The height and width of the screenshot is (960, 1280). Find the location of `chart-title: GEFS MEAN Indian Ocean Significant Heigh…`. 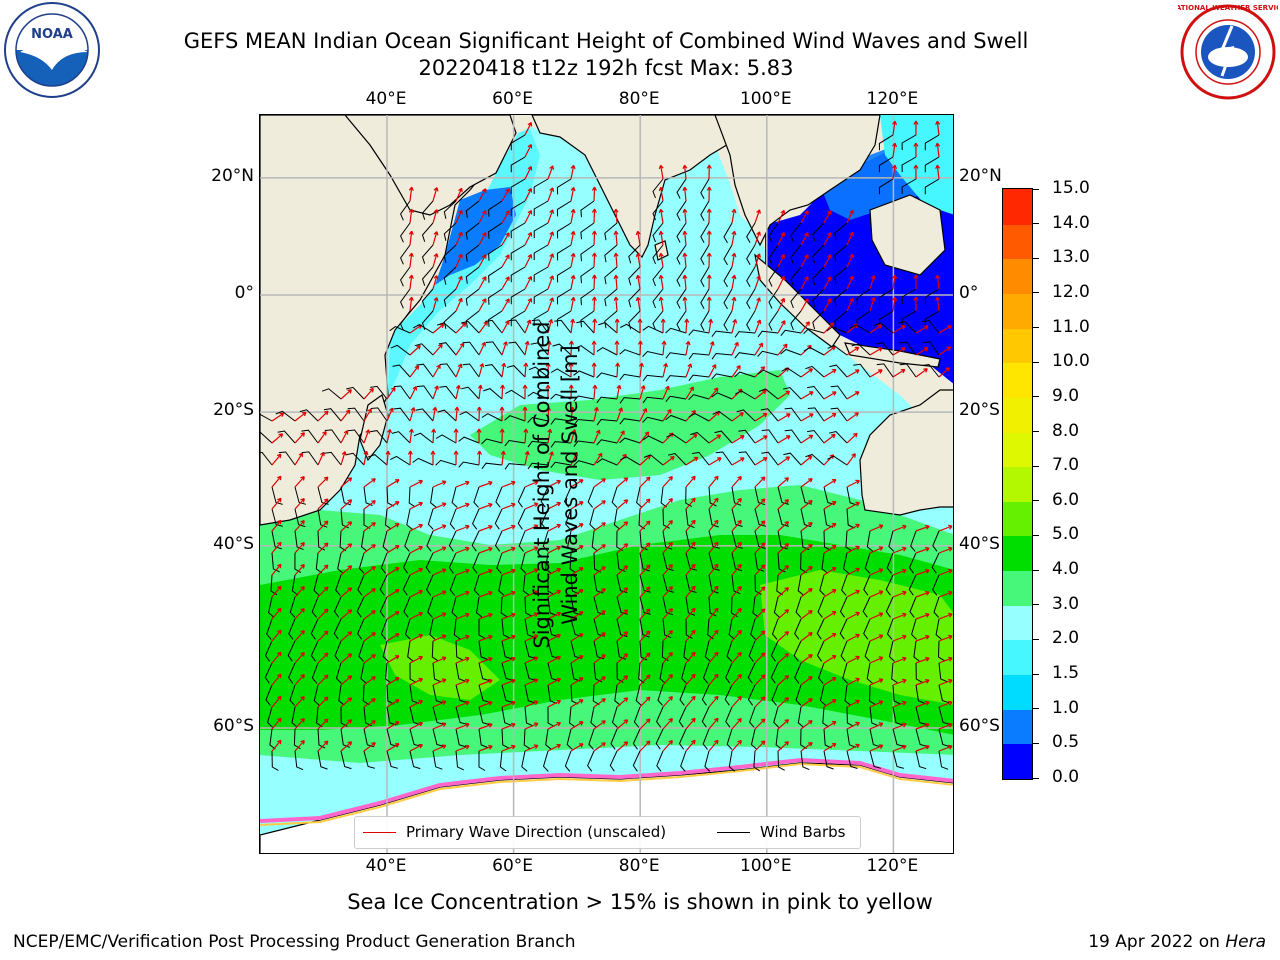

chart-title: GEFS MEAN Indian Ocean Significant Heigh… is located at coordinates (606, 41).